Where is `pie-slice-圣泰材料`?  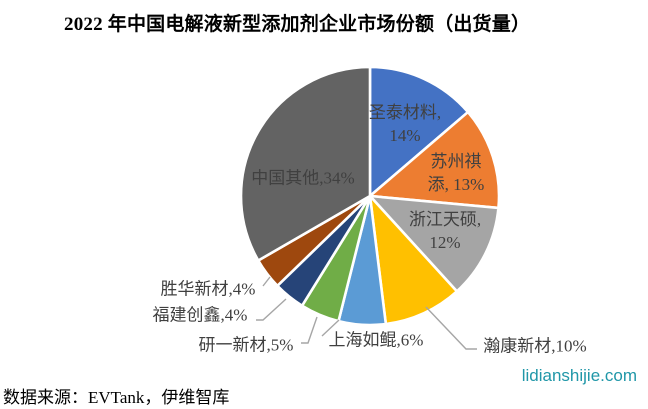 pie-slice-圣泰材料 is located at coordinates (419, 131).